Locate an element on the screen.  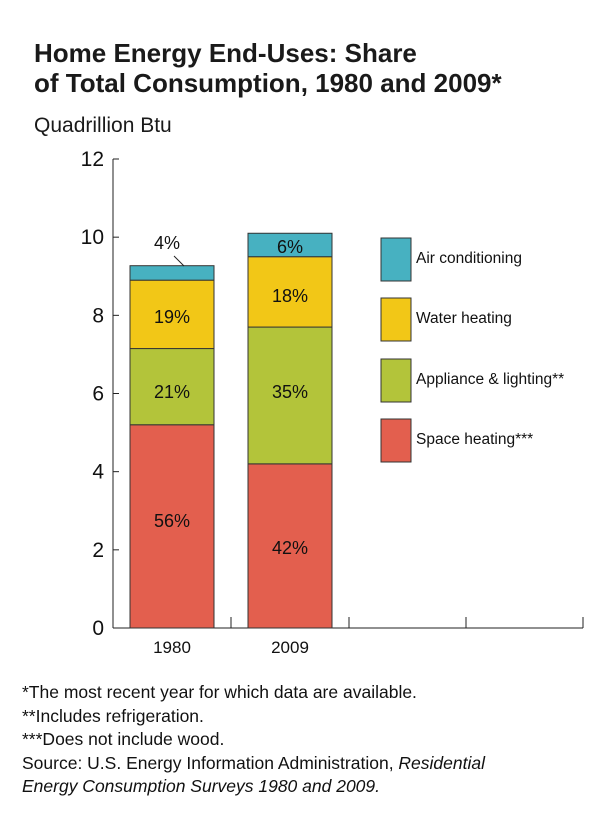
bar-2009-air-conditioning is located at coordinates (290, 245).